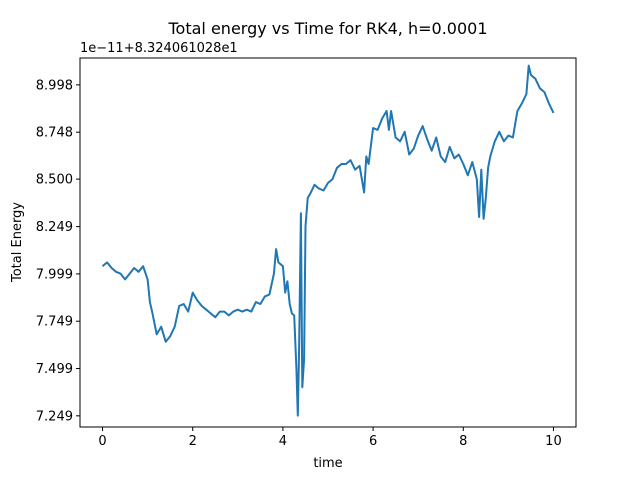  What do you see at coordinates (327, 463) in the screenshot?
I see `x-axis-label: time` at bounding box center [327, 463].